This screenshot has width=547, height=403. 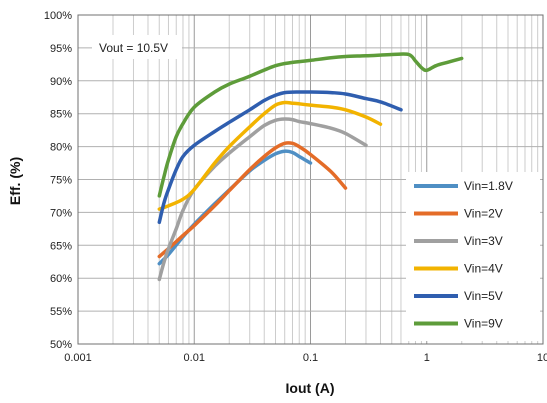 I want to click on series-line-vin-4v, so click(x=270, y=155).